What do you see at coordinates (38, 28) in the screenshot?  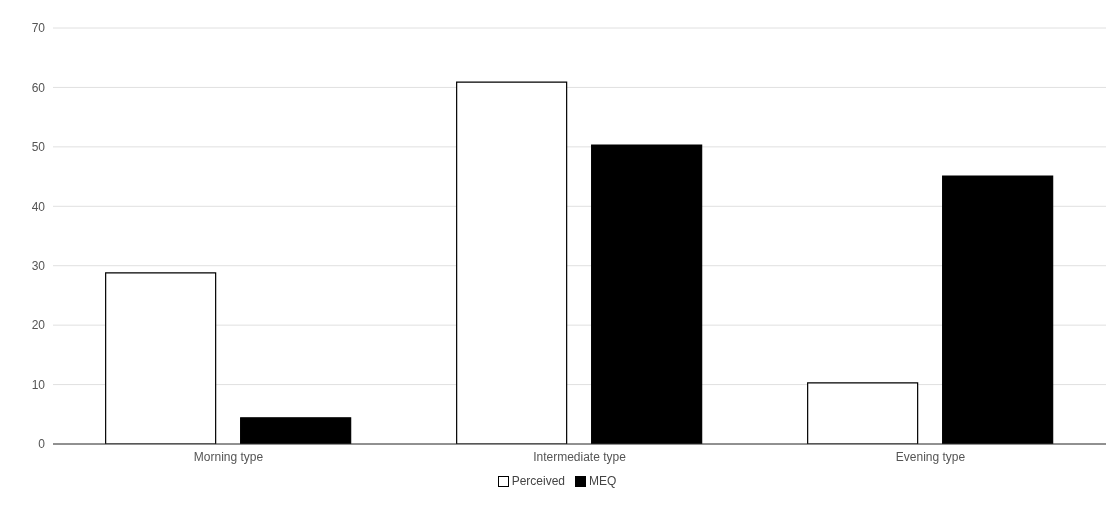 I see `y-tick-label: 70` at bounding box center [38, 28].